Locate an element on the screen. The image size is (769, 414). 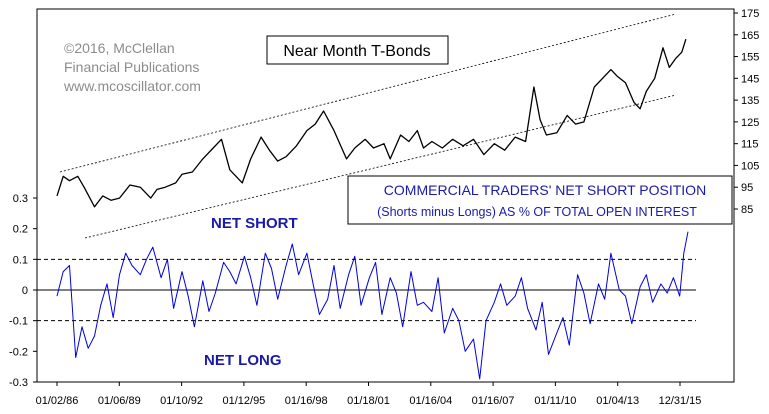
price-axis-ticks: 85 95 105 115 125 135 145 155 165 175 is located at coordinates (746, 112).